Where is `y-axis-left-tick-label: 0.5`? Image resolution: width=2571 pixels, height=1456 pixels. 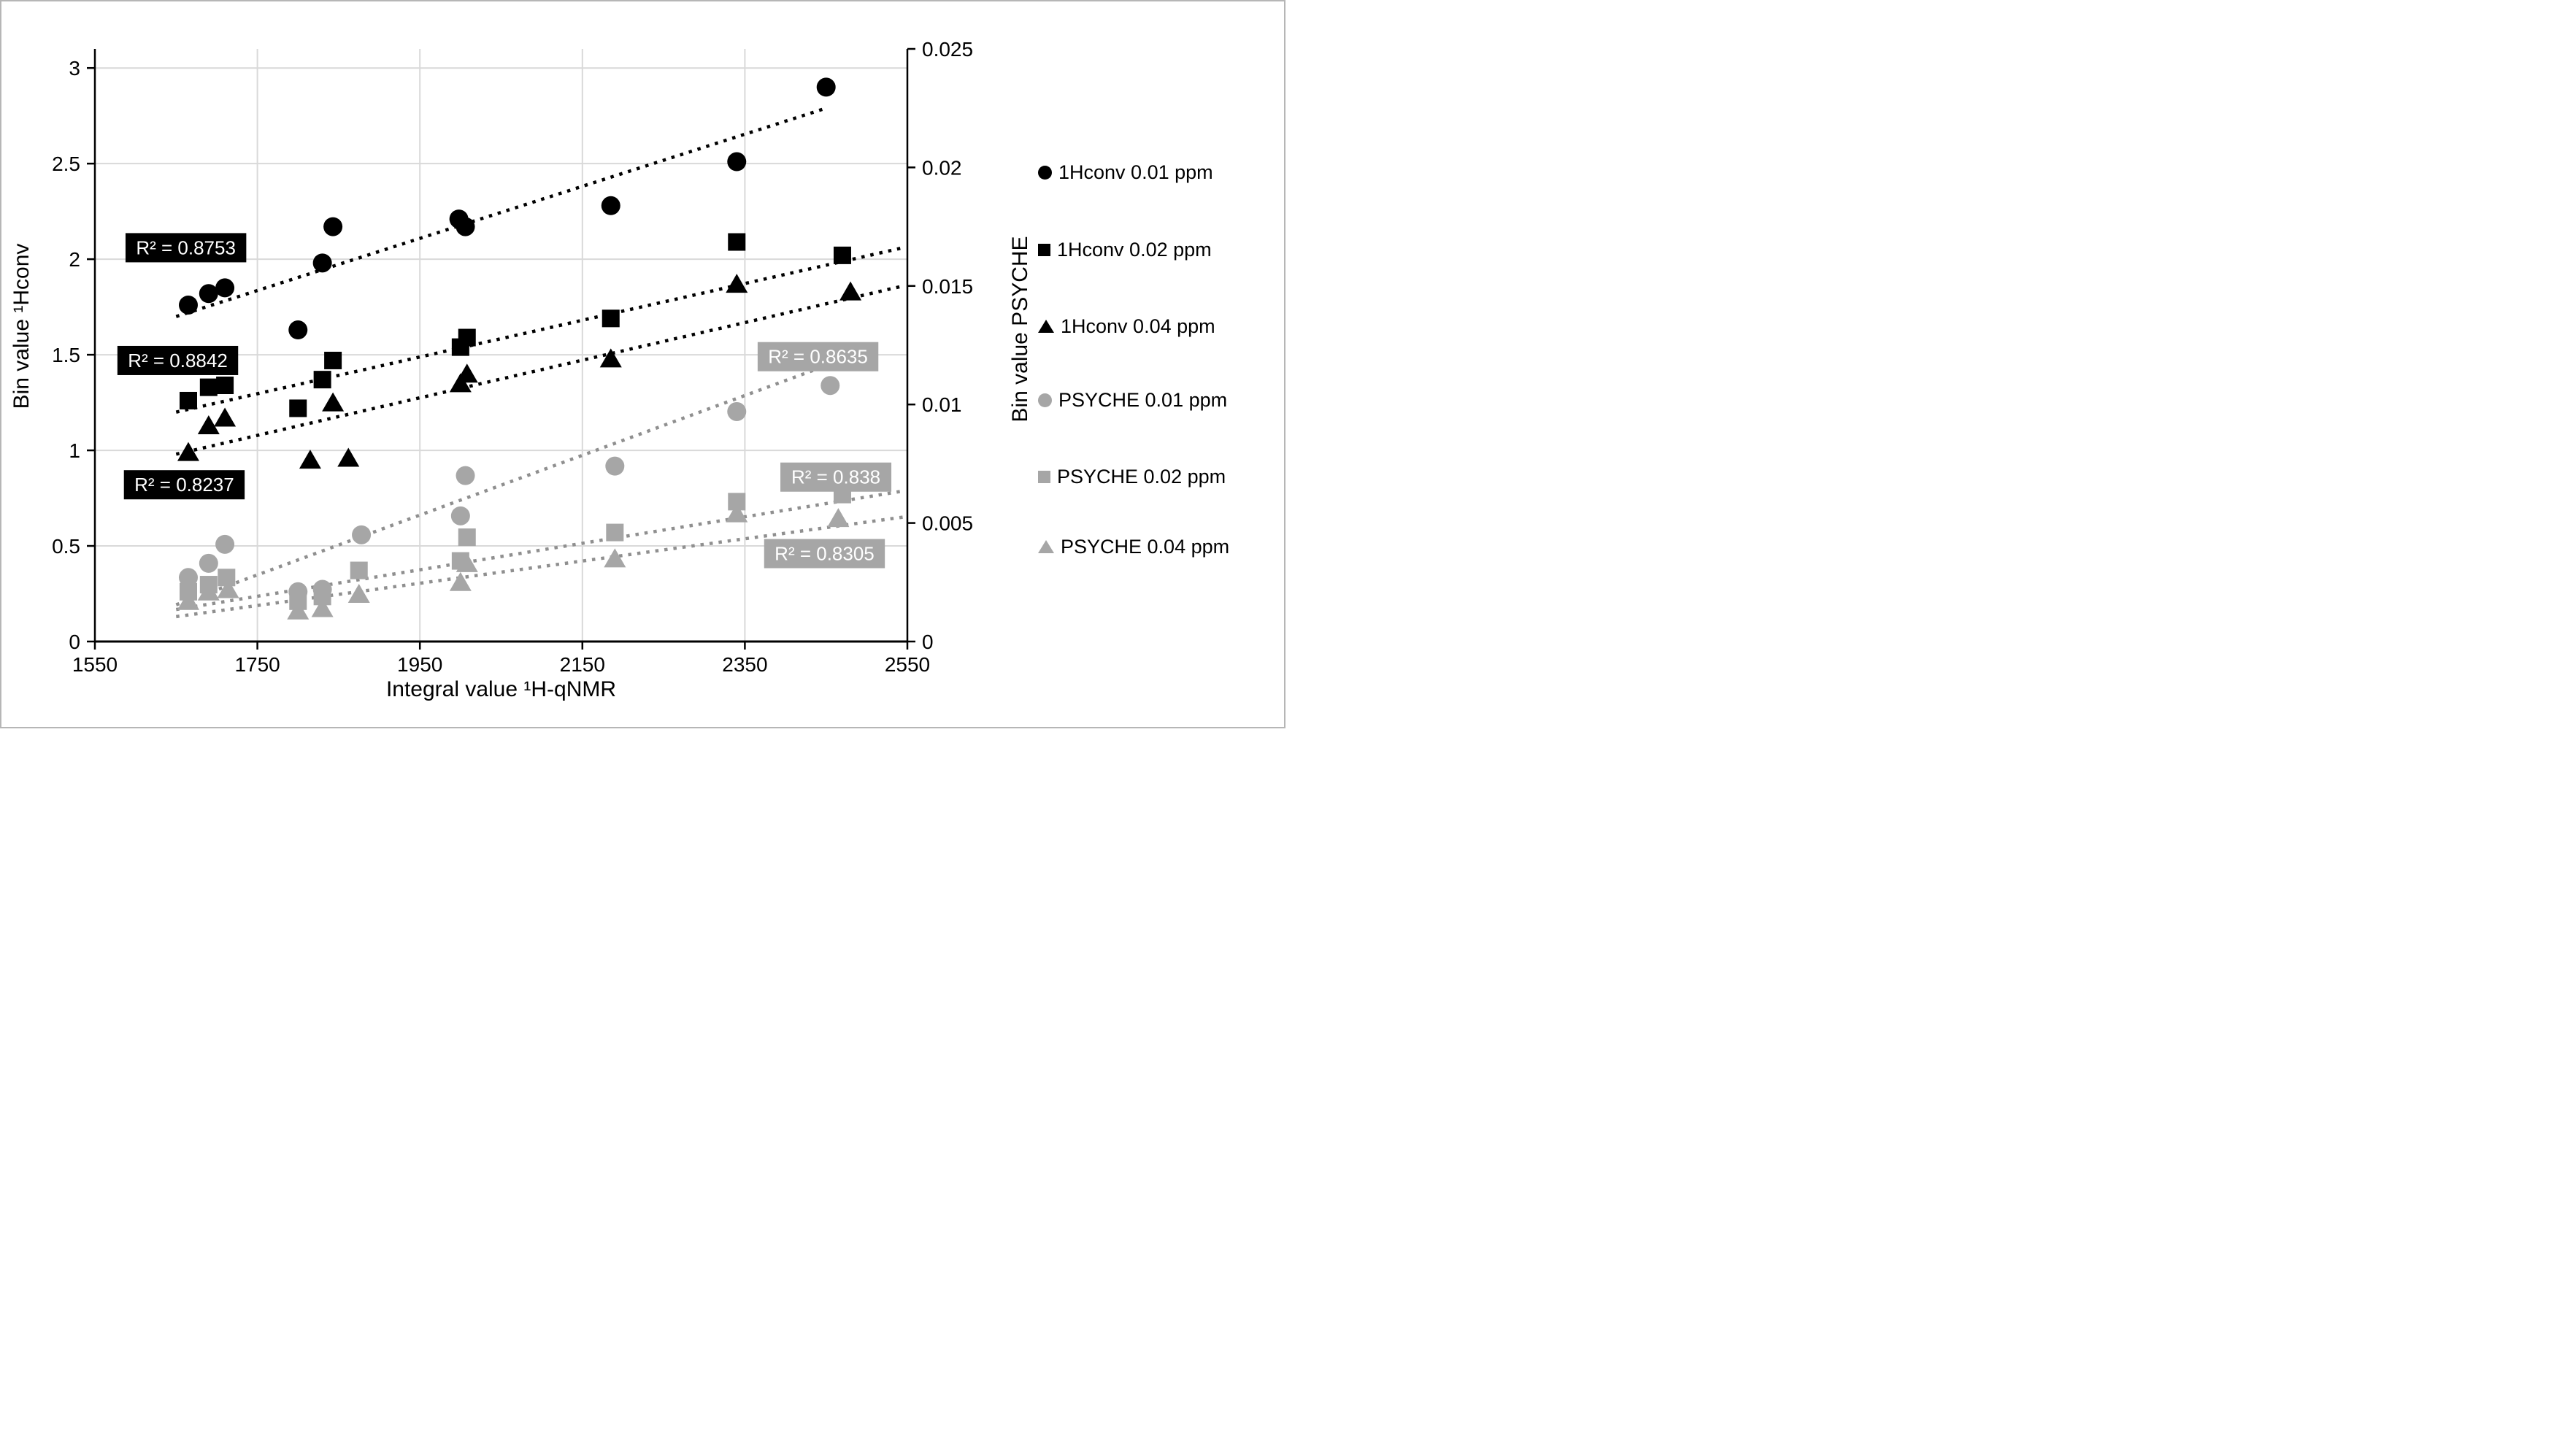
y-axis-left-tick-label: 0.5 is located at coordinates (66, 547).